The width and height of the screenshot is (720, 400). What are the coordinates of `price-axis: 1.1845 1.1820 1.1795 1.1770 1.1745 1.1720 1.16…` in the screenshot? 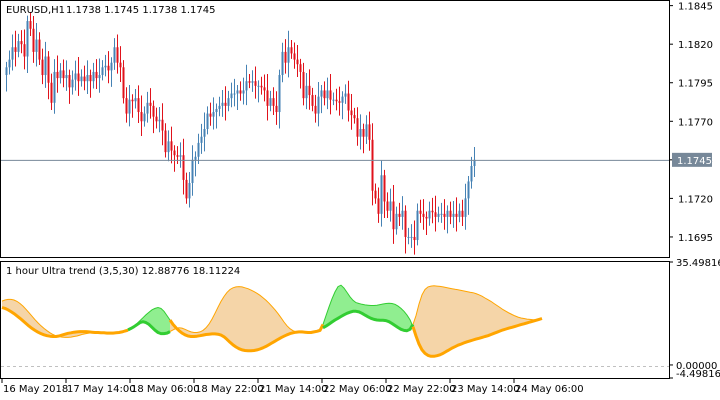 It's located at (691, 123).